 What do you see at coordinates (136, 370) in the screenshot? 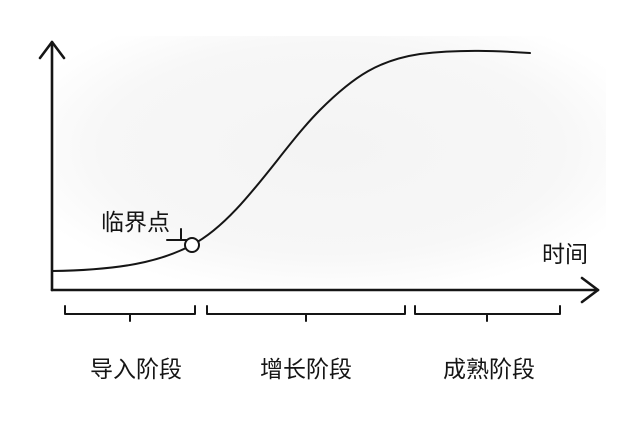
I see `stage-label-introduction: 导入阶段` at bounding box center [136, 370].